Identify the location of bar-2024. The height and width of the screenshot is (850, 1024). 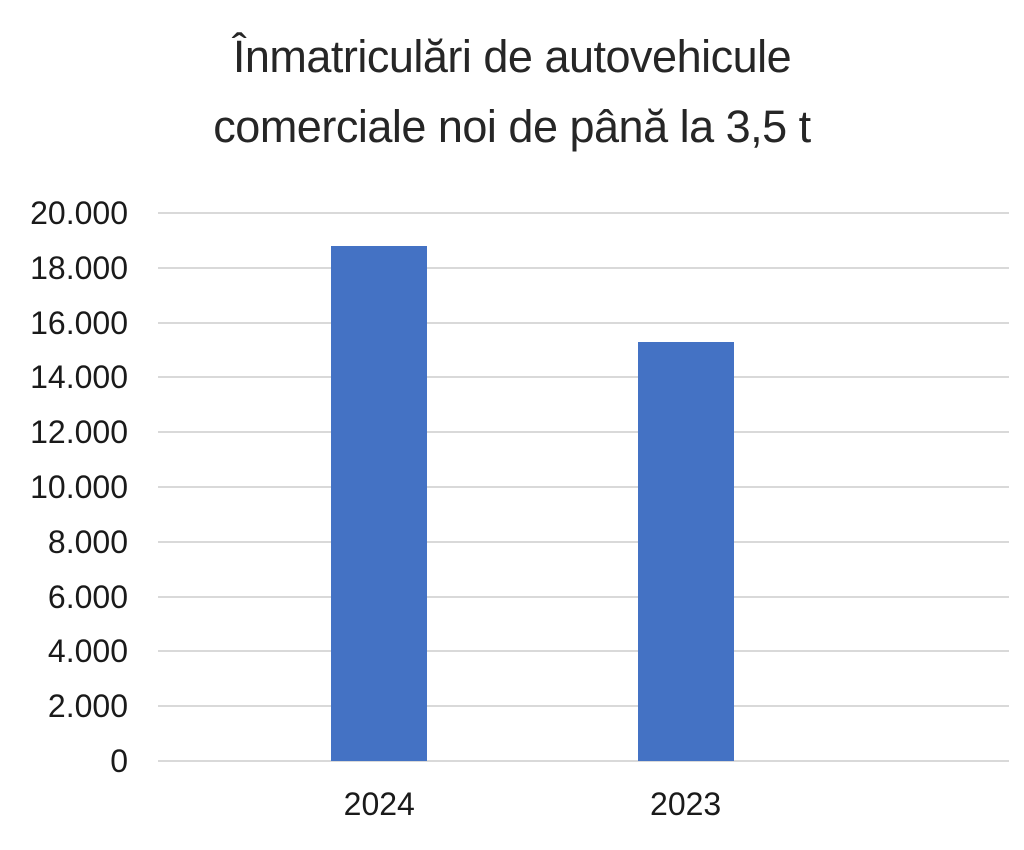
(379, 503).